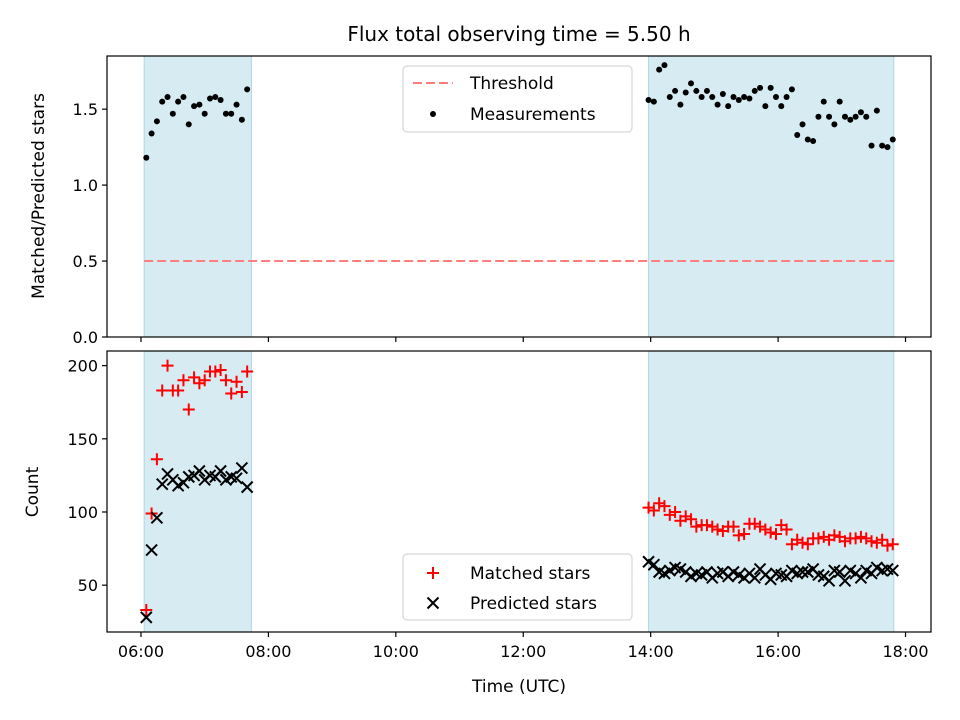 The width and height of the screenshot is (960, 720). I want to click on chart-title: Flux total observing time = 5.50 h, so click(518, 34).